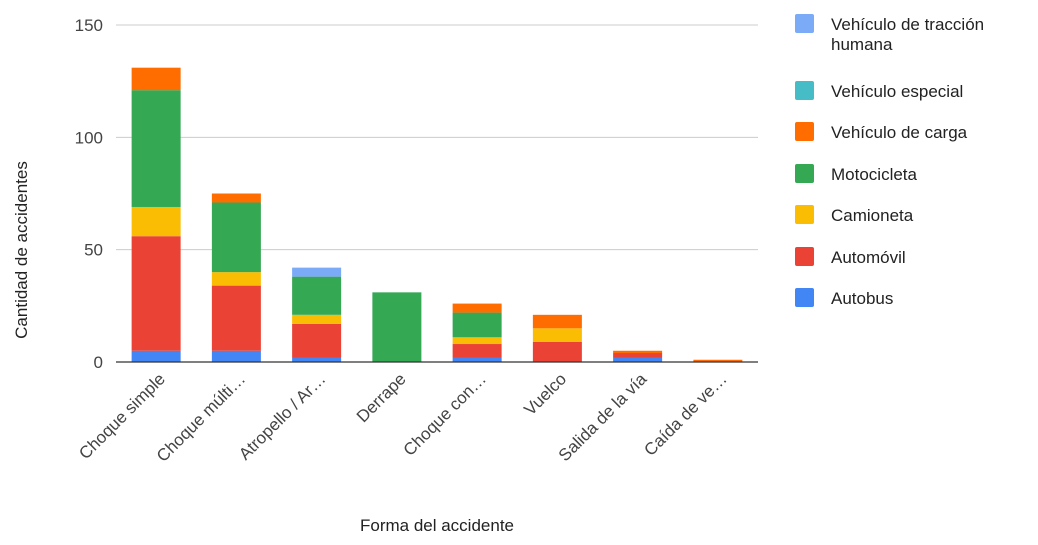 The width and height of the screenshot is (1038, 545). What do you see at coordinates (804, 297) in the screenshot?
I see `legend-swatch-autobus` at bounding box center [804, 297].